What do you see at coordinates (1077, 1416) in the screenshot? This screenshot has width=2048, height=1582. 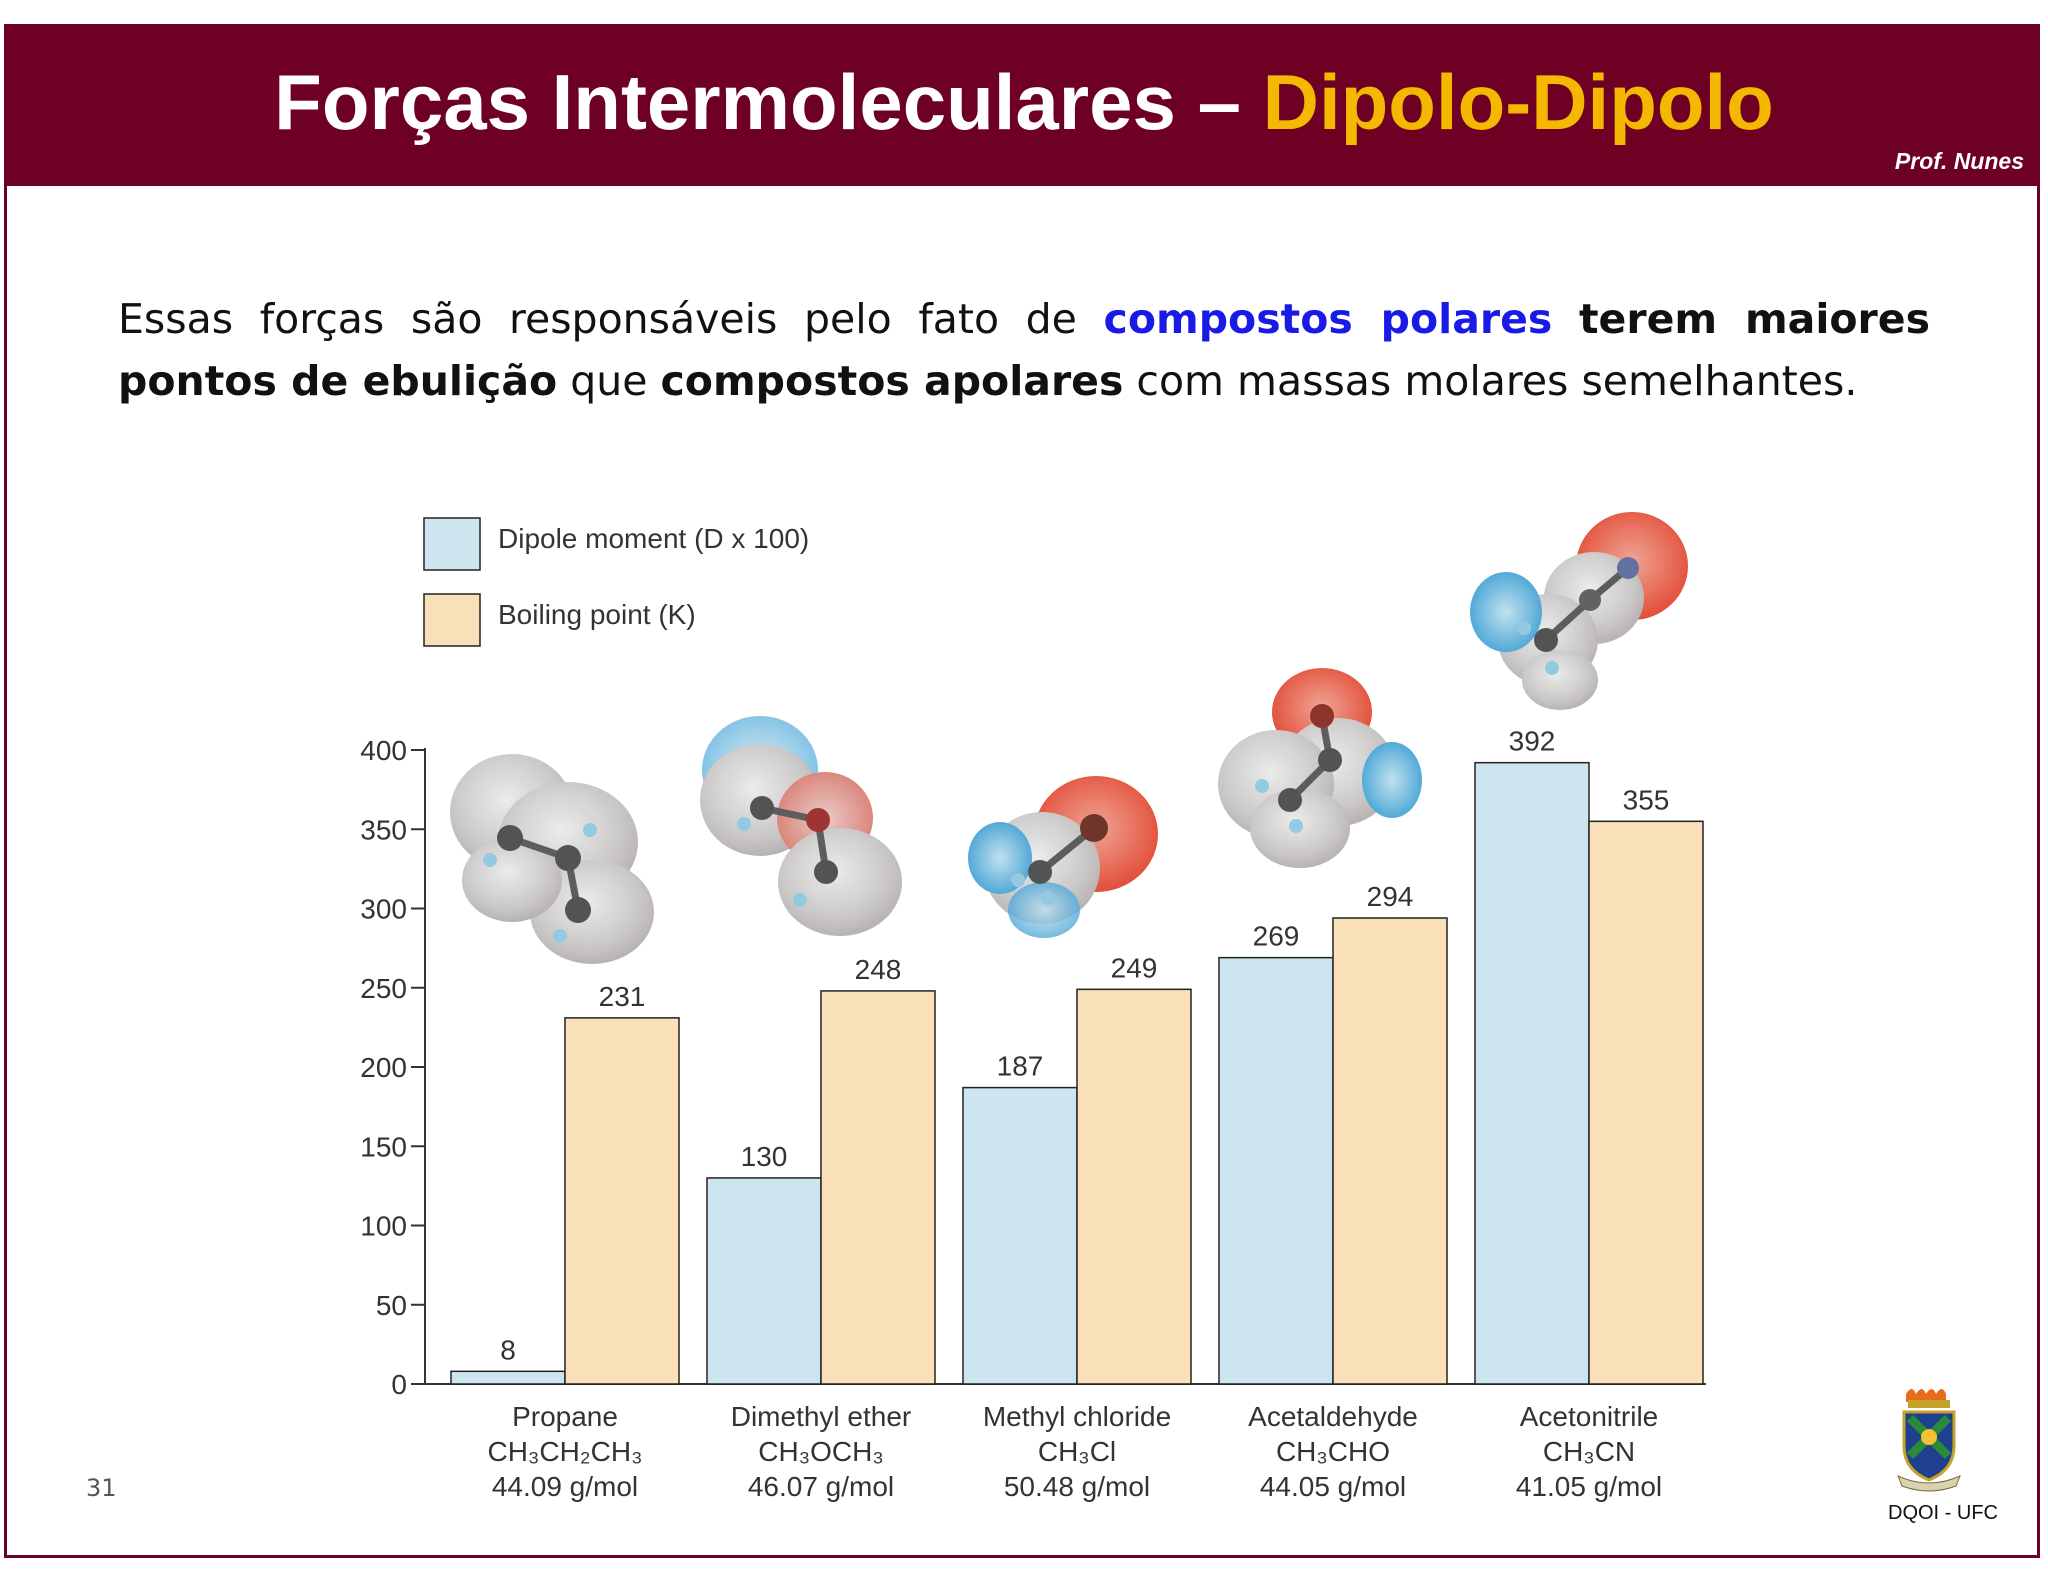 I see `category-name-label: Methyl chloride` at bounding box center [1077, 1416].